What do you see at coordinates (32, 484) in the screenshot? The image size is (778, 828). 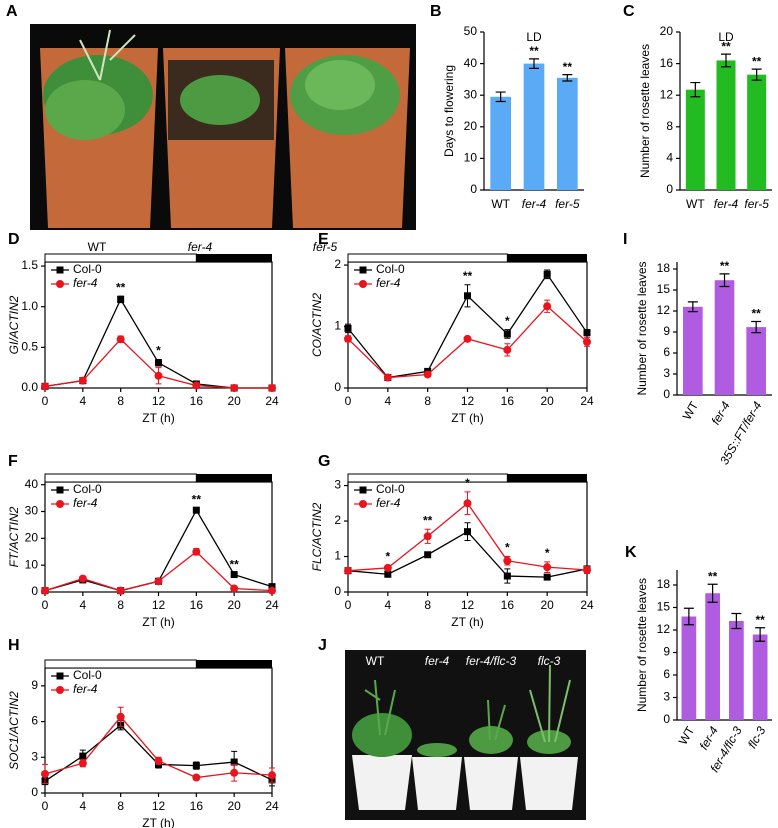 I see `y-tick-label: 40` at bounding box center [32, 484].